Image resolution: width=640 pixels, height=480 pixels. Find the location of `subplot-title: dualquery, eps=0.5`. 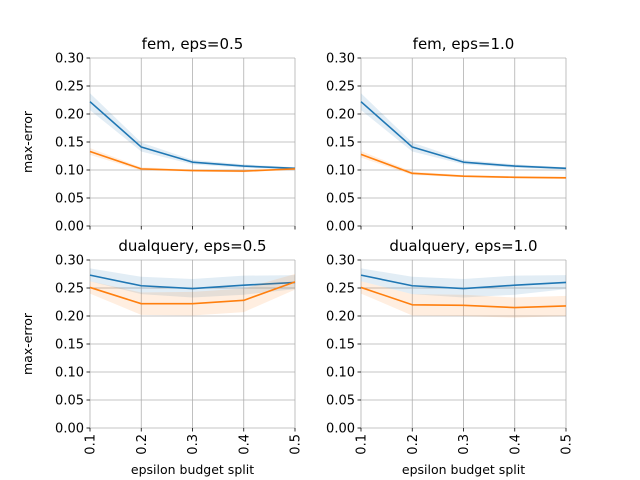

subplot-title: dualquery, eps=0.5 is located at coordinates (192, 246).